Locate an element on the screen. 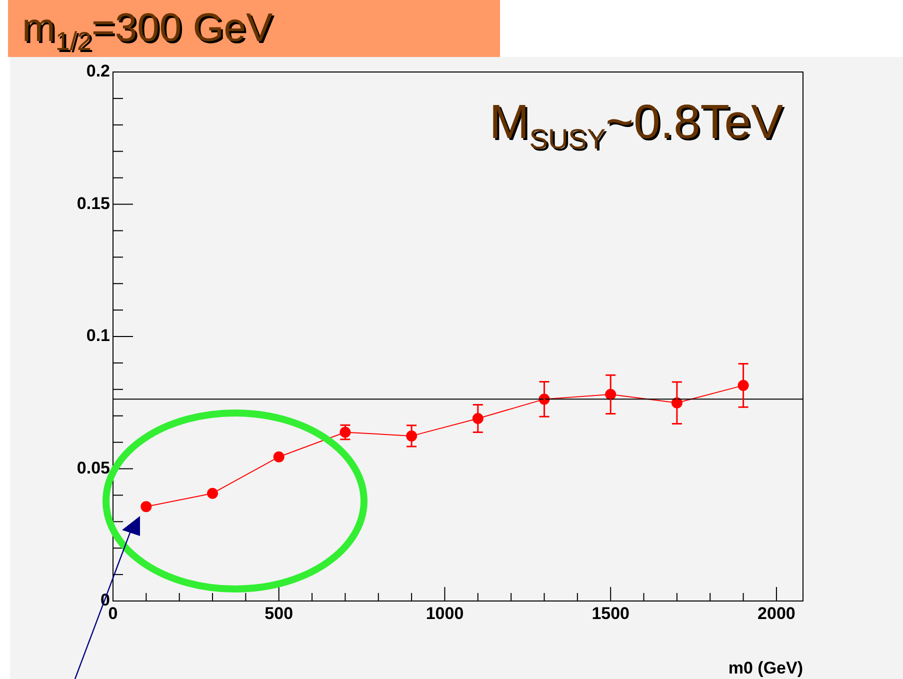 The height and width of the screenshot is (679, 903). y-tick-label: 0.2 is located at coordinates (98, 71).